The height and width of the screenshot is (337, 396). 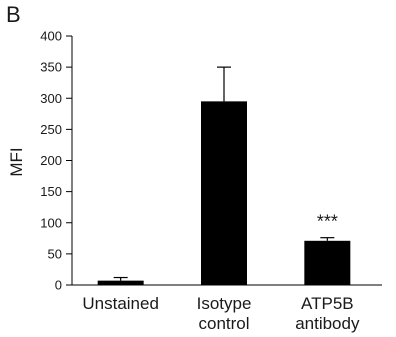 I want to click on x-tick-label: Unstained, so click(x=120, y=303).